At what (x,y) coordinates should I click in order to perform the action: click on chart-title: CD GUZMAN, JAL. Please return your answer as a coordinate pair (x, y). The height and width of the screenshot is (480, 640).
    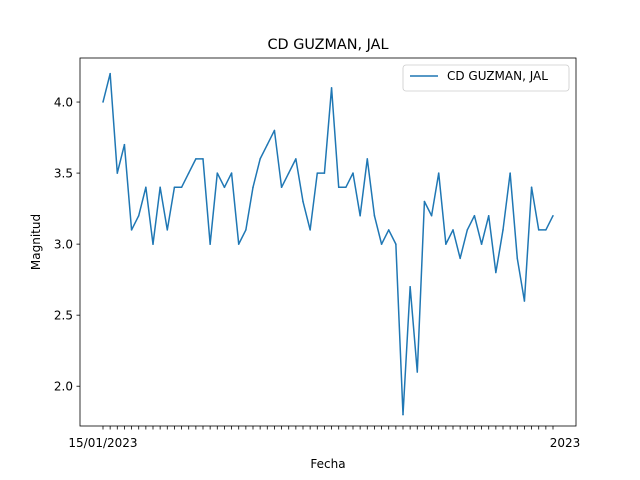
    Looking at the image, I should click on (327, 45).